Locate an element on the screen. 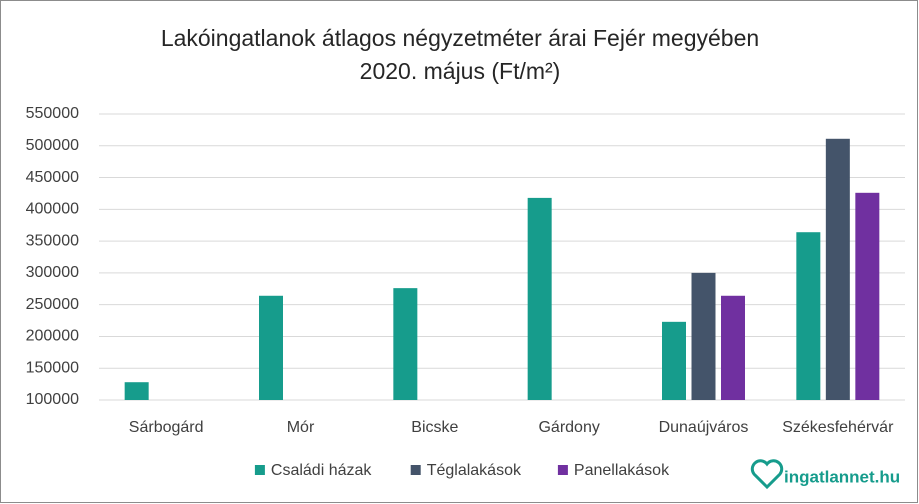  legend-label: Családi házak is located at coordinates (322, 470).